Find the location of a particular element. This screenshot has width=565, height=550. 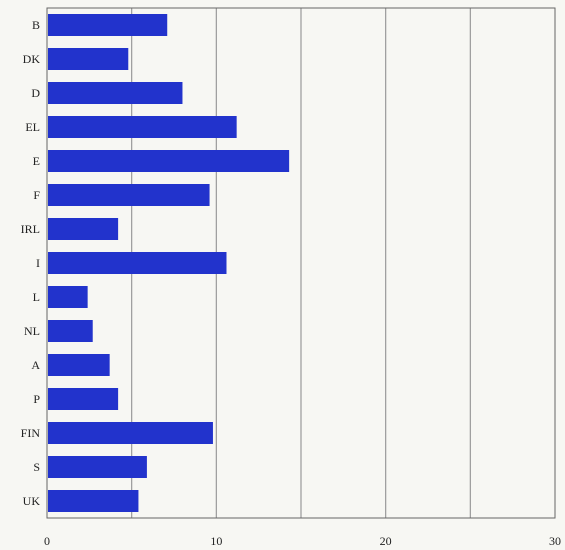

category-labels: B DK D EL E F IRL I L NL A P FIN S UK is located at coordinates (31, 263).